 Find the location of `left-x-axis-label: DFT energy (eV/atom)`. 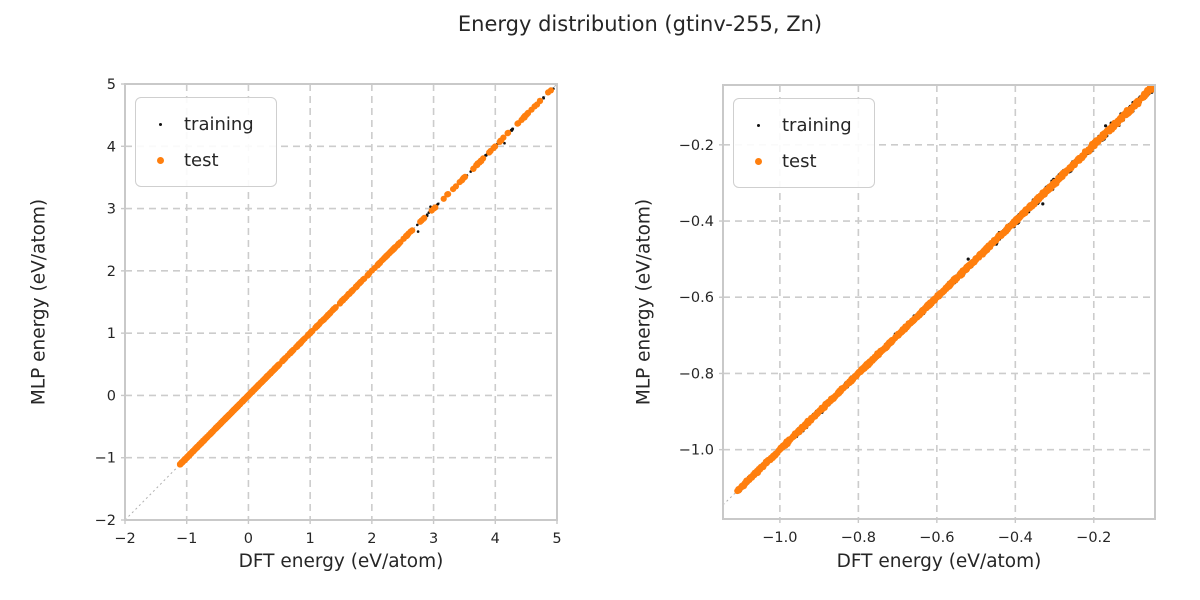

left-x-axis-label: DFT energy (eV/atom) is located at coordinates (341, 561).